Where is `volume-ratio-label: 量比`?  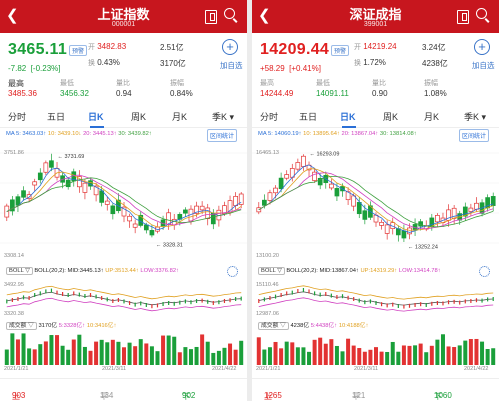
volume-ratio-label: 量比 is located at coordinates (123, 83).